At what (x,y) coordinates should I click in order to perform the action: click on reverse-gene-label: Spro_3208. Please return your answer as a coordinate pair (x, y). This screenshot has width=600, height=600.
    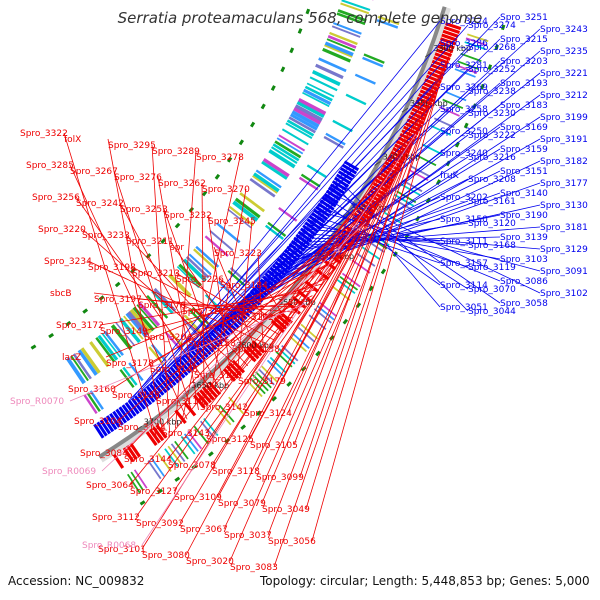
    Looking at the image, I should click on (492, 180).